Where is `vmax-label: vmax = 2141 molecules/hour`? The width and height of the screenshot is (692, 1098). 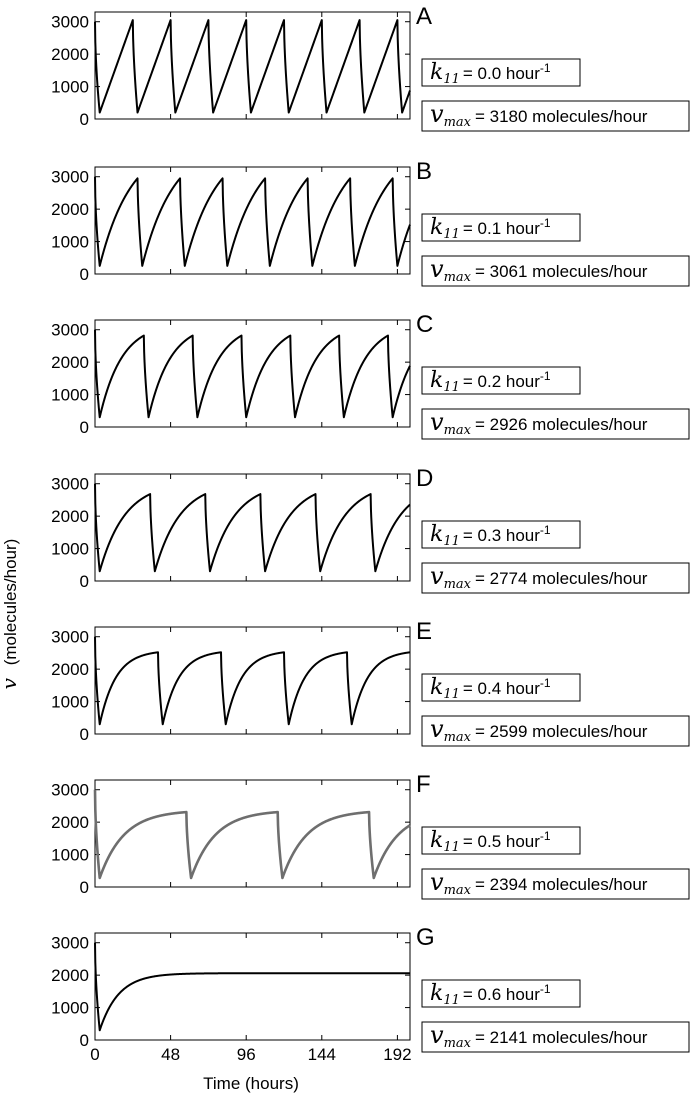 vmax-label: vmax = 2141 molecules/hour is located at coordinates (539, 1036).